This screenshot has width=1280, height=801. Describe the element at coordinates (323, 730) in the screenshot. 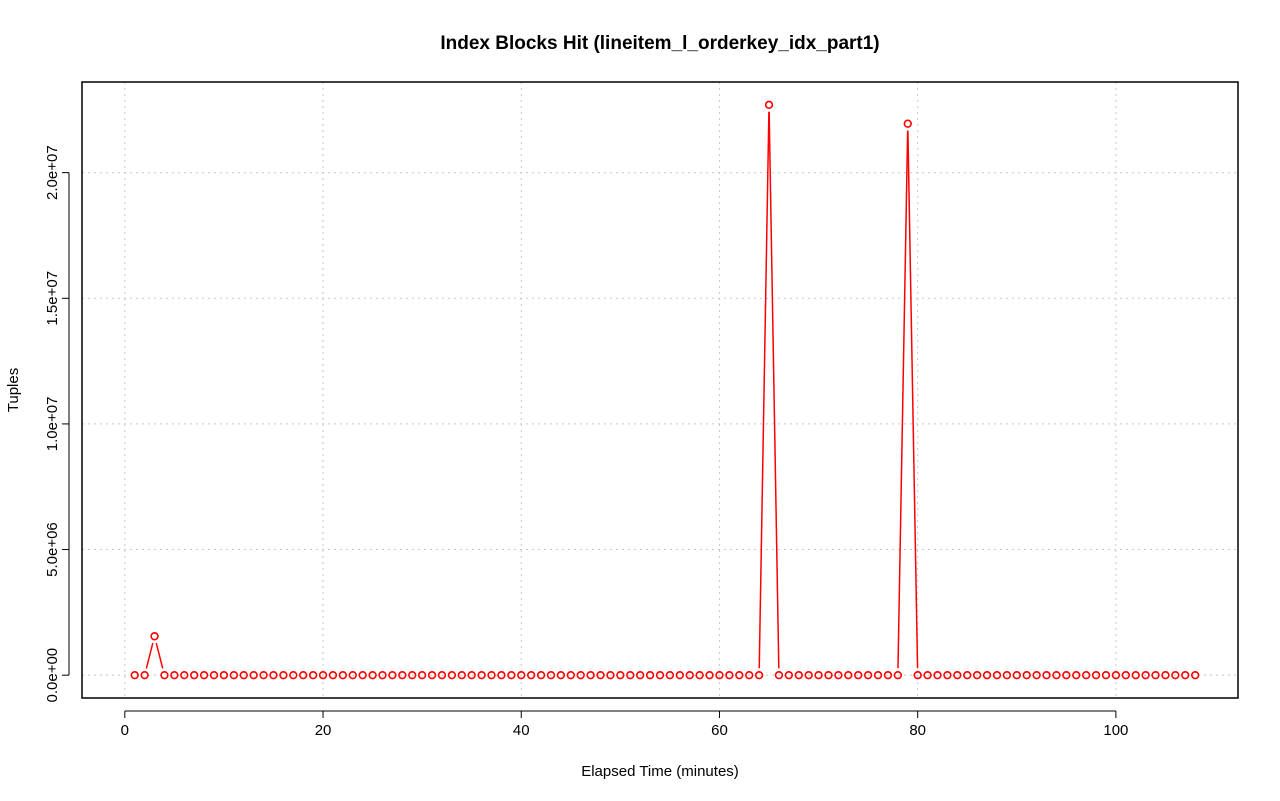

I see `x-tick-label: 20` at that location.